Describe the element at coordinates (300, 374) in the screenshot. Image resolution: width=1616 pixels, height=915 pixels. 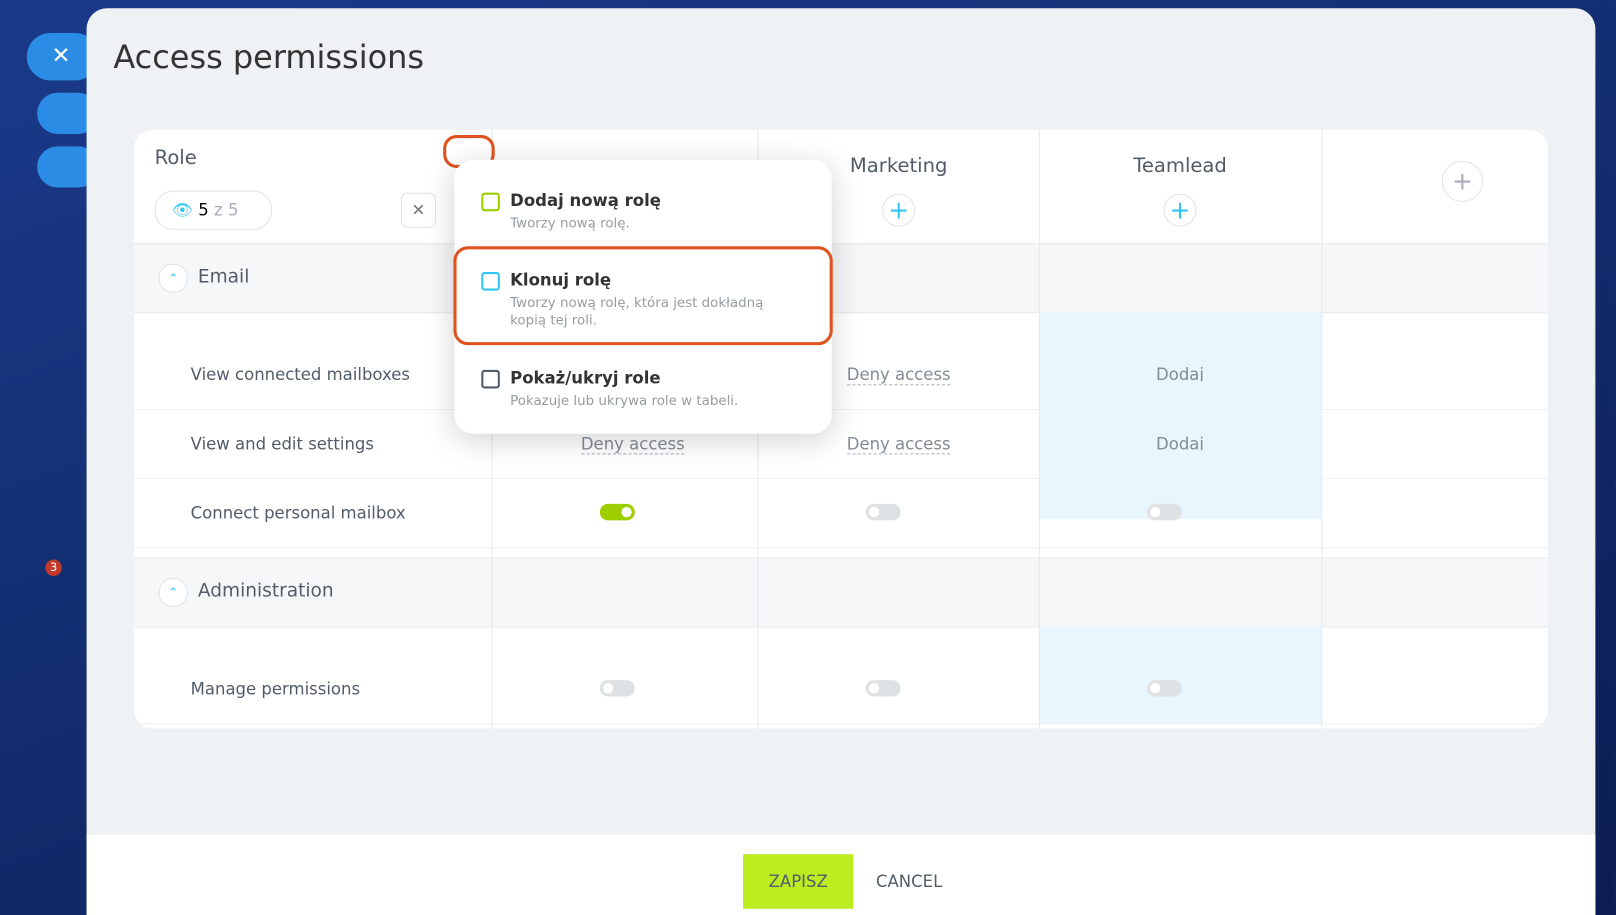
I see `row-label: View connected mailboxes` at that location.